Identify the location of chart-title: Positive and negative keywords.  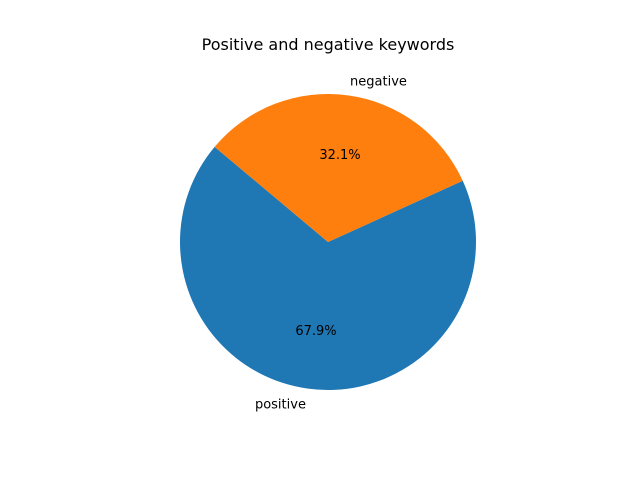
(328, 44).